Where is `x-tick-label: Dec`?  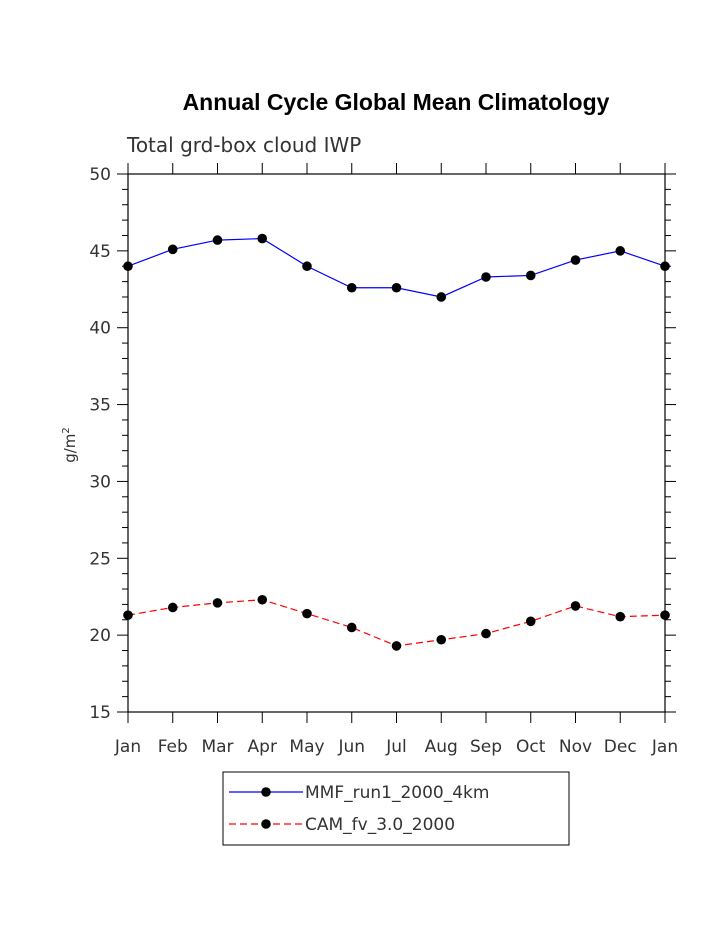 x-tick-label: Dec is located at coordinates (620, 747).